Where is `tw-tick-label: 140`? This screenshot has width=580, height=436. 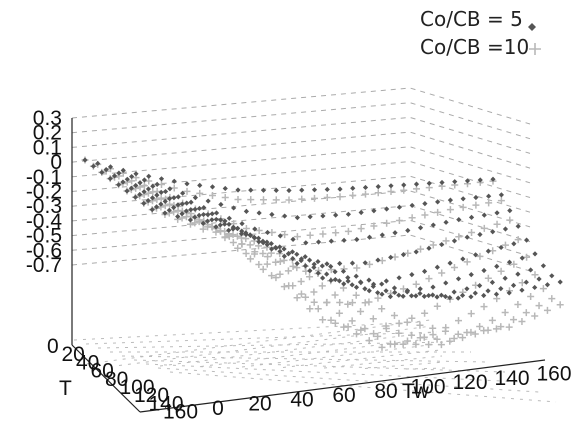
tw-tick-label: 140 is located at coordinates (511, 378).